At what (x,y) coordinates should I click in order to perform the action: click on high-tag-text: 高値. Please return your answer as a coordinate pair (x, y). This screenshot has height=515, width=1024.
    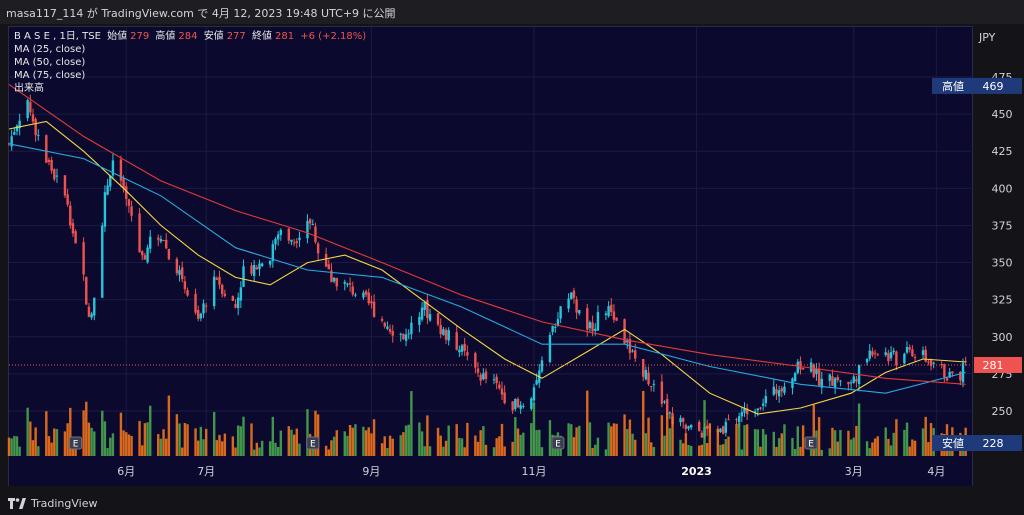
    Looking at the image, I should click on (953, 86).